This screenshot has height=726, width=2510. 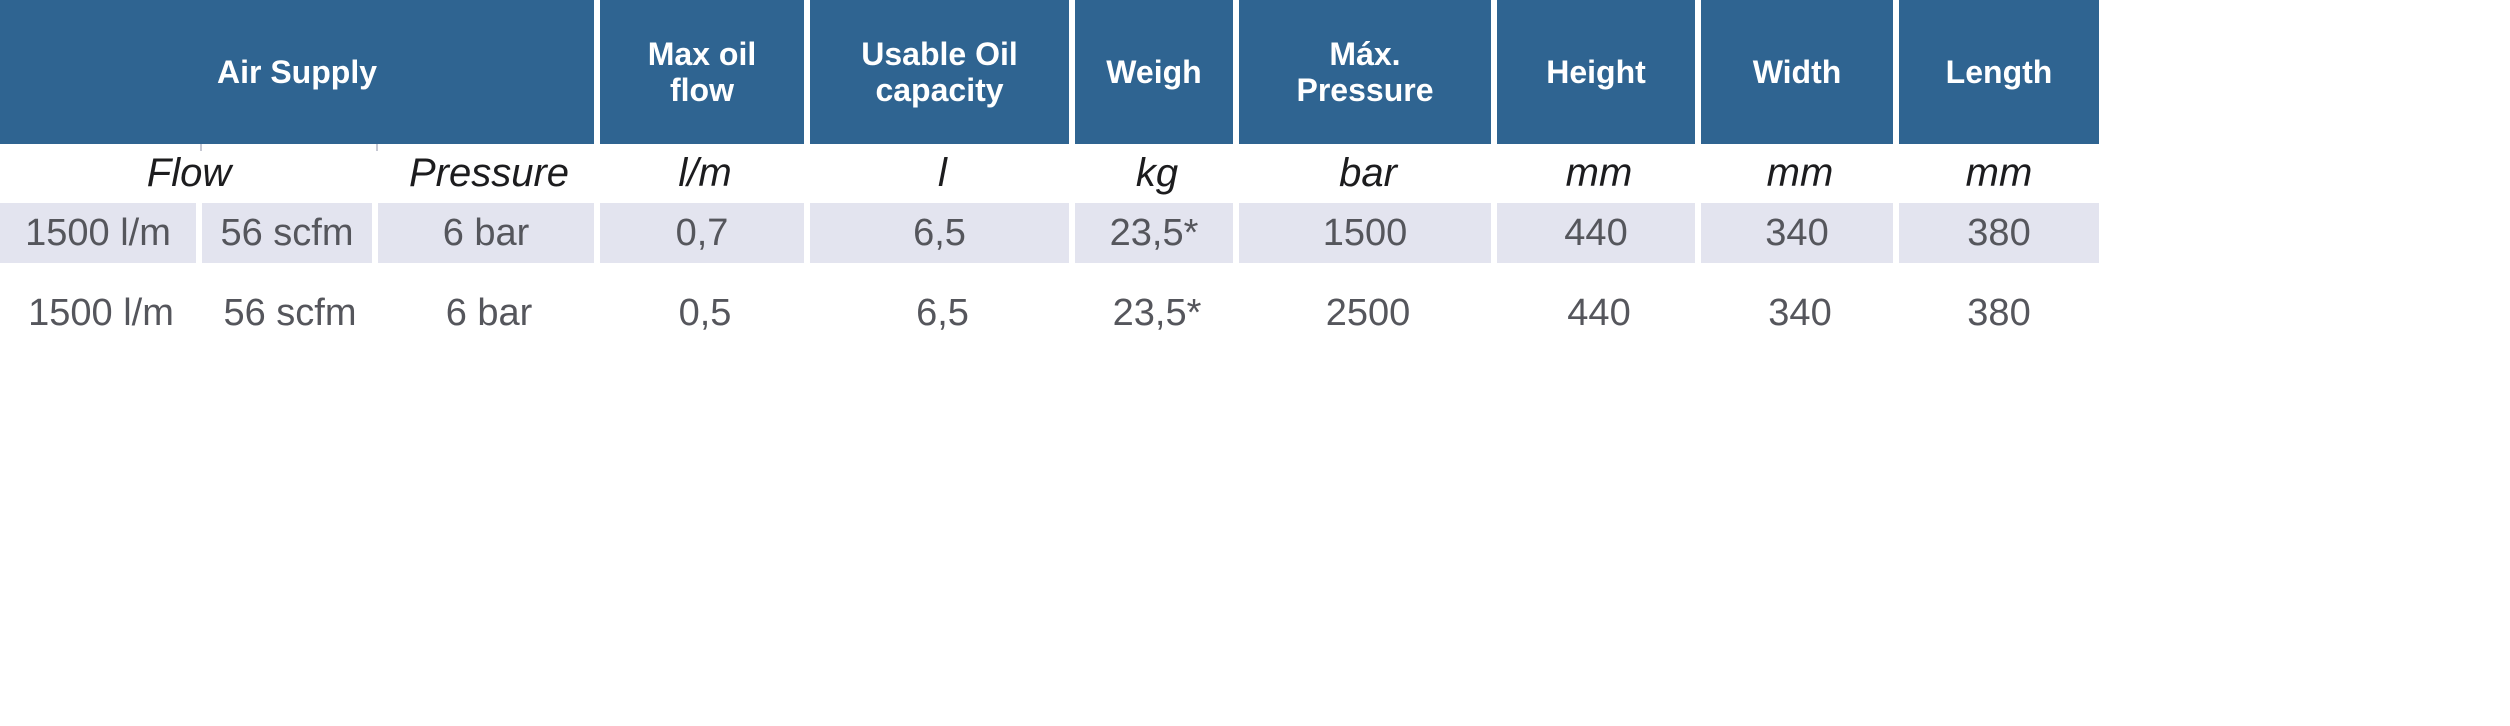 I want to click on cell-max-oil-flow: 0,5, so click(x=705, y=313).